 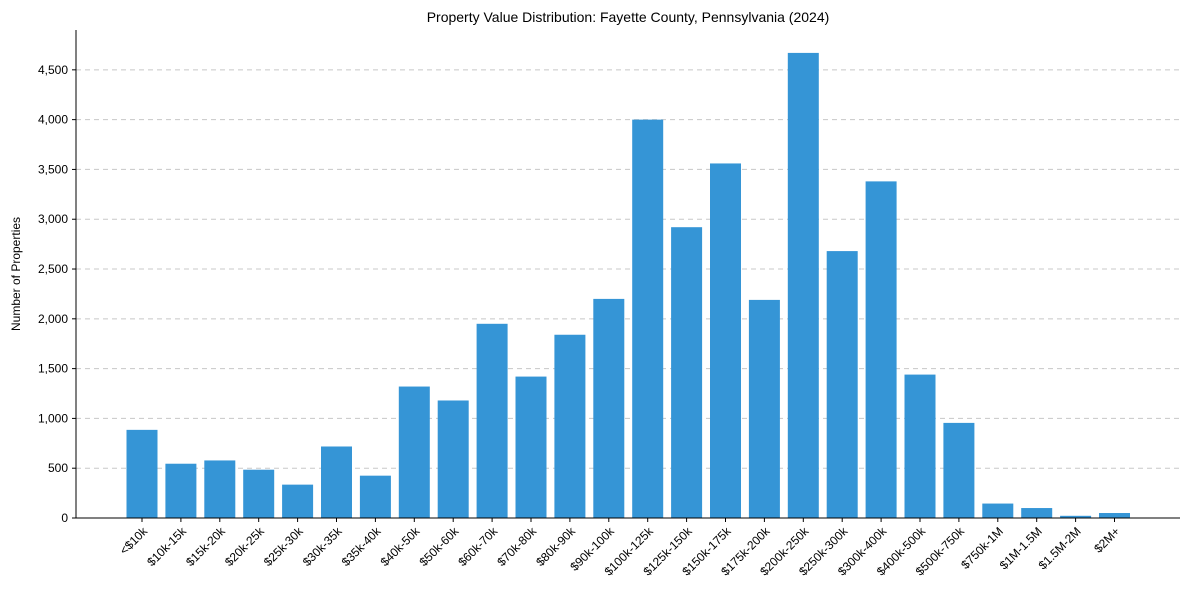 I want to click on x-tick-label: $10k-15k, so click(x=167, y=547).